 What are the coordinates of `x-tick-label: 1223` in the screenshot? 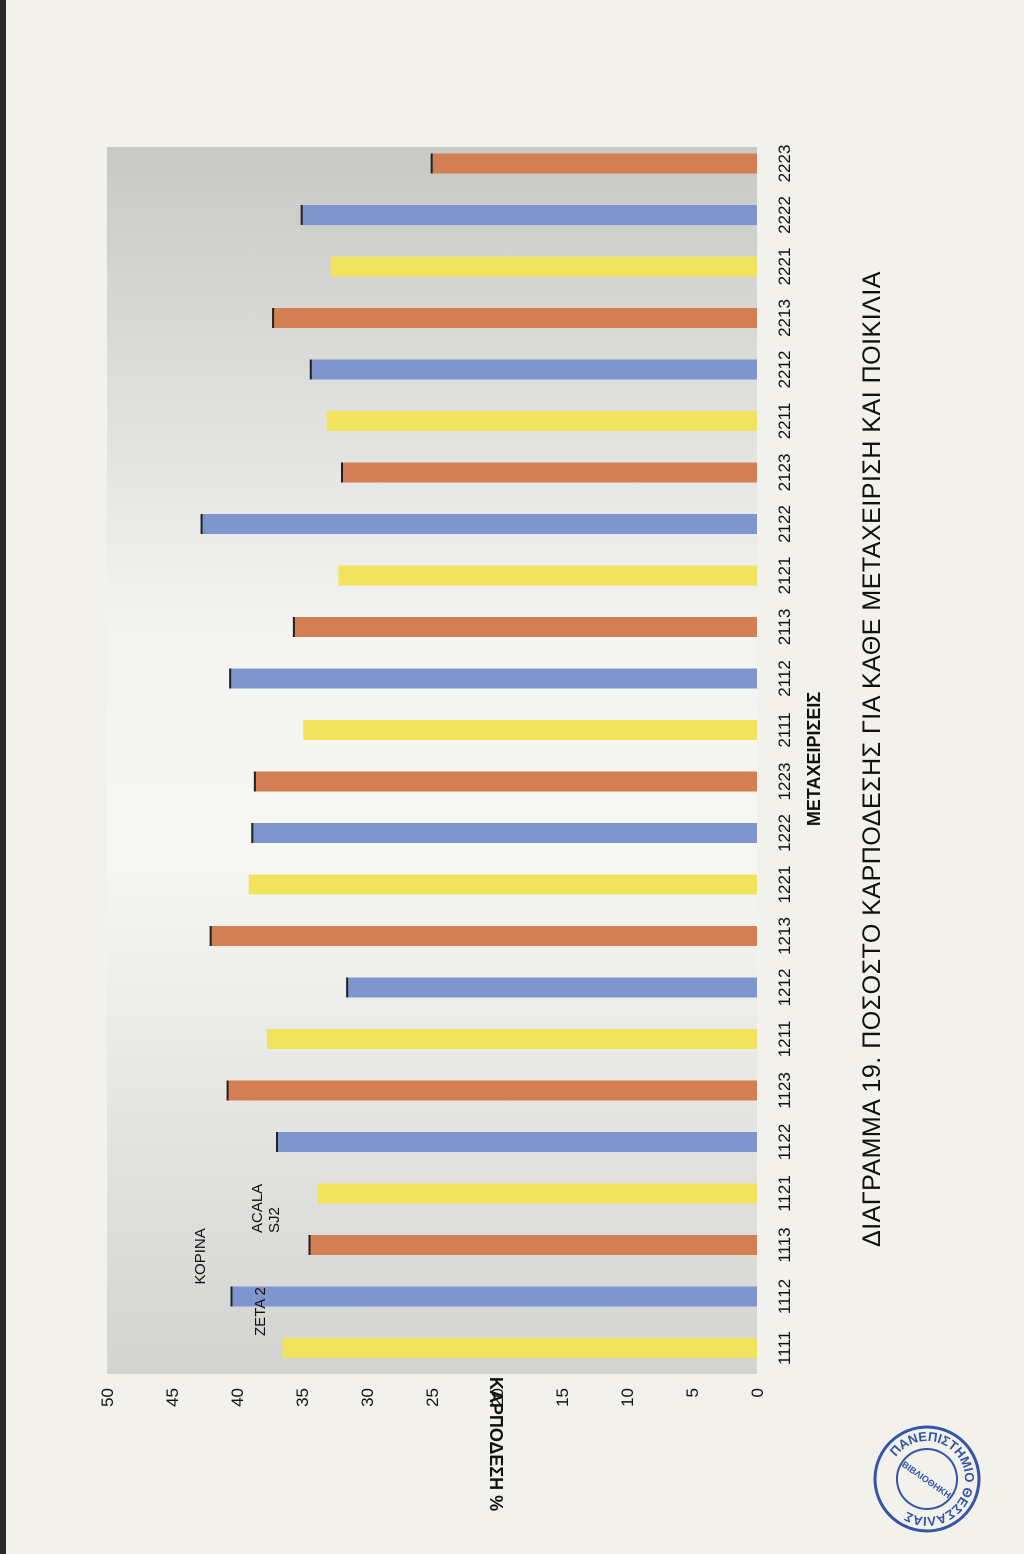 It's located at (784, 782).